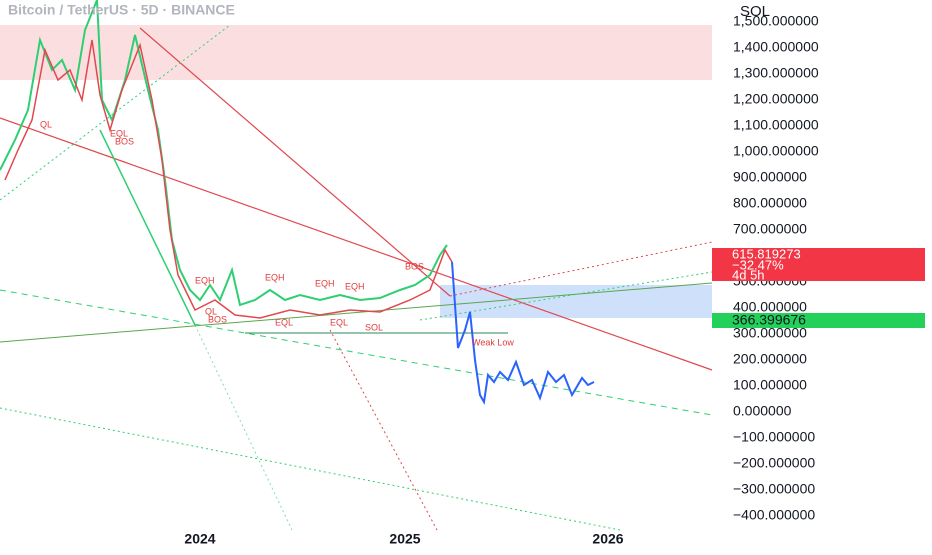 The height and width of the screenshot is (555, 932). I want to click on last-price-badge, so click(818, 264).